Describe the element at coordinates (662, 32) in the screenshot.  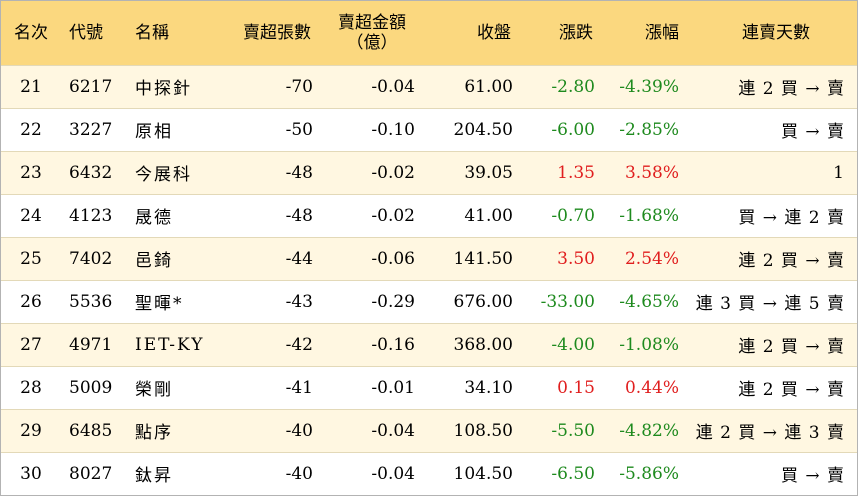
I see `header-change-pct: 漲幅` at that location.